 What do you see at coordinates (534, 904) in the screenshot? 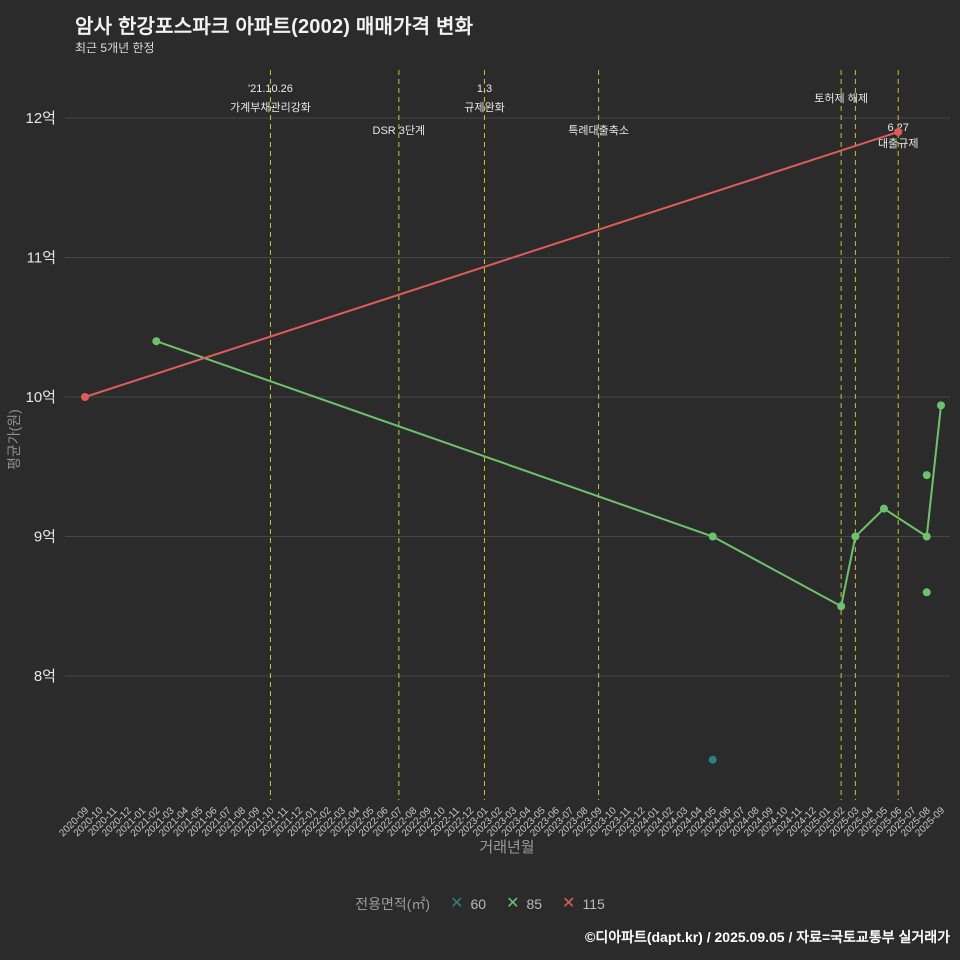
I see `legend-item-label-85: 85` at bounding box center [534, 904].